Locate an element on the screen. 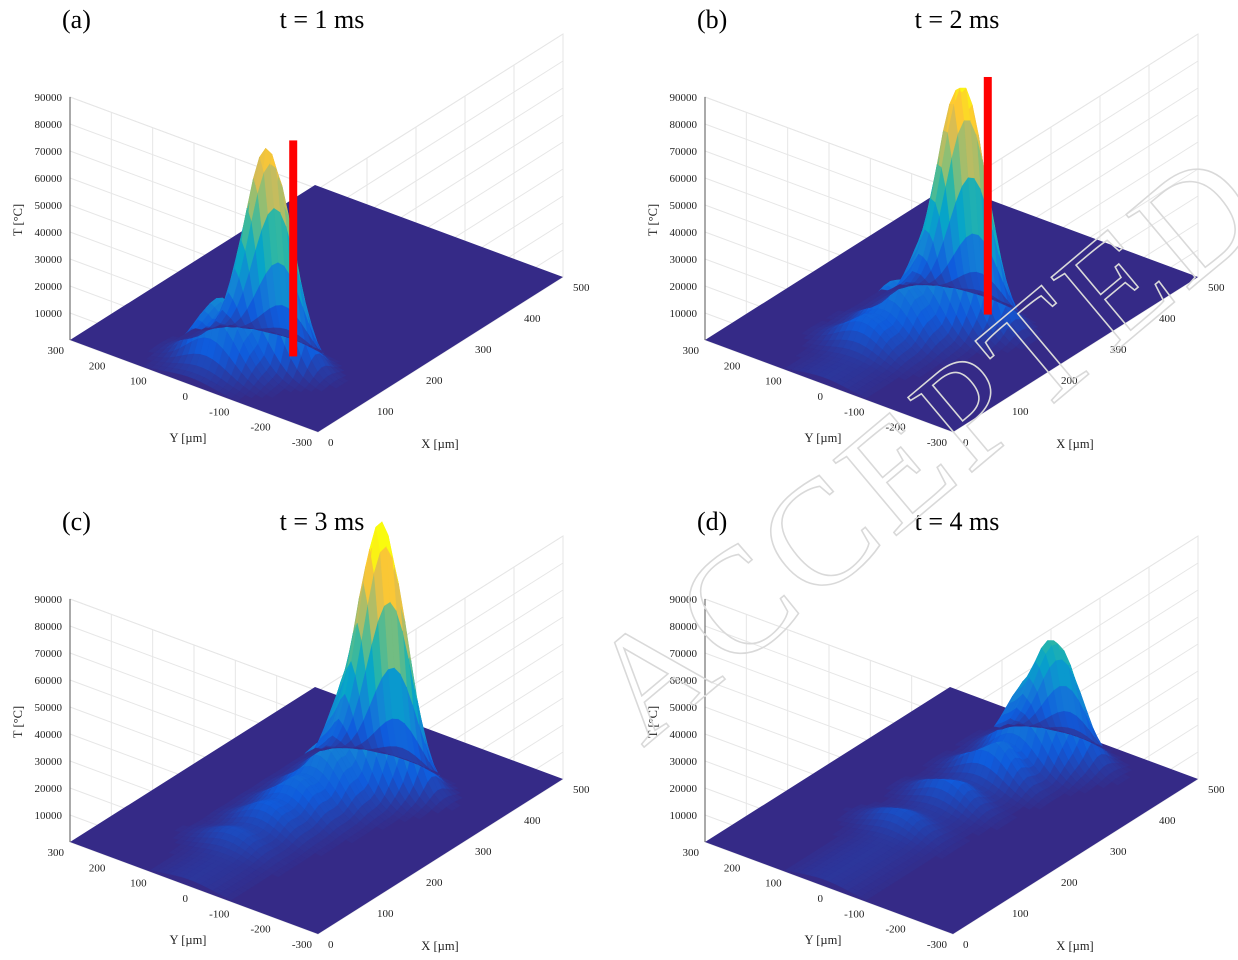 This screenshot has width=1238, height=960. panel-label: (a) is located at coordinates (76, 19).